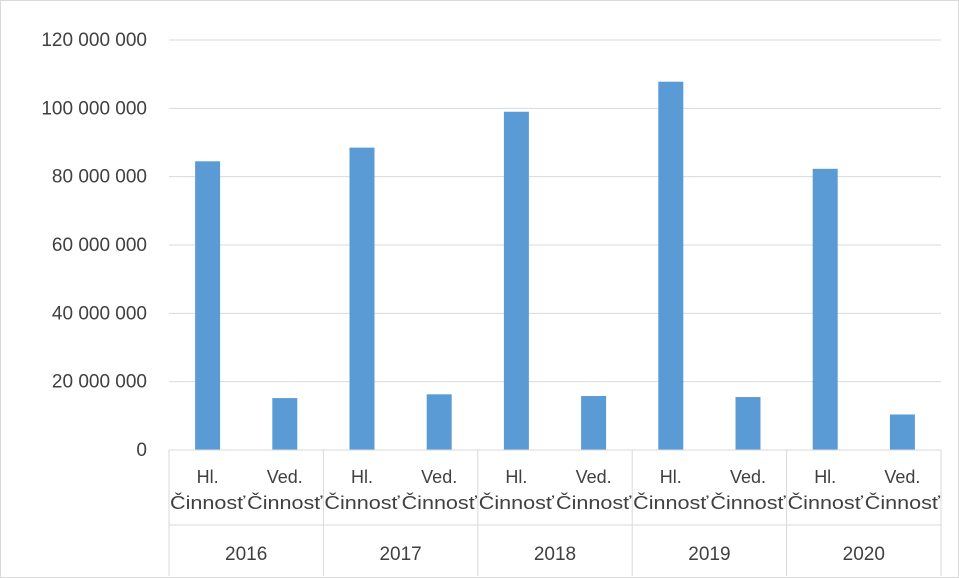 Image resolution: width=959 pixels, height=578 pixels. Describe the element at coordinates (99, 313) in the screenshot. I see `y-tick-label: 40 000 000` at that location.